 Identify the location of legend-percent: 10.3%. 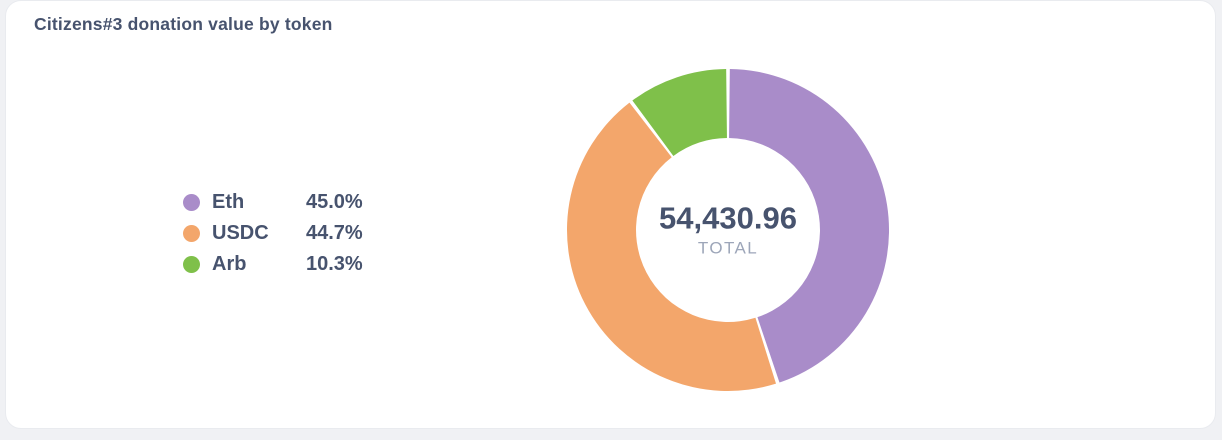
(334, 264).